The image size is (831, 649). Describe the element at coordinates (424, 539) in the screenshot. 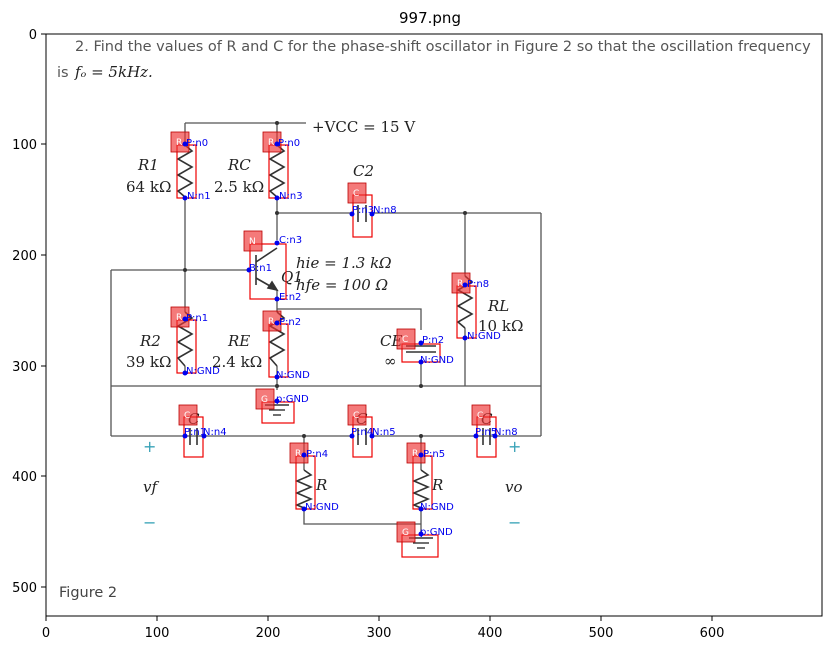

I see `annotation-ground-2: G p:GND` at that location.